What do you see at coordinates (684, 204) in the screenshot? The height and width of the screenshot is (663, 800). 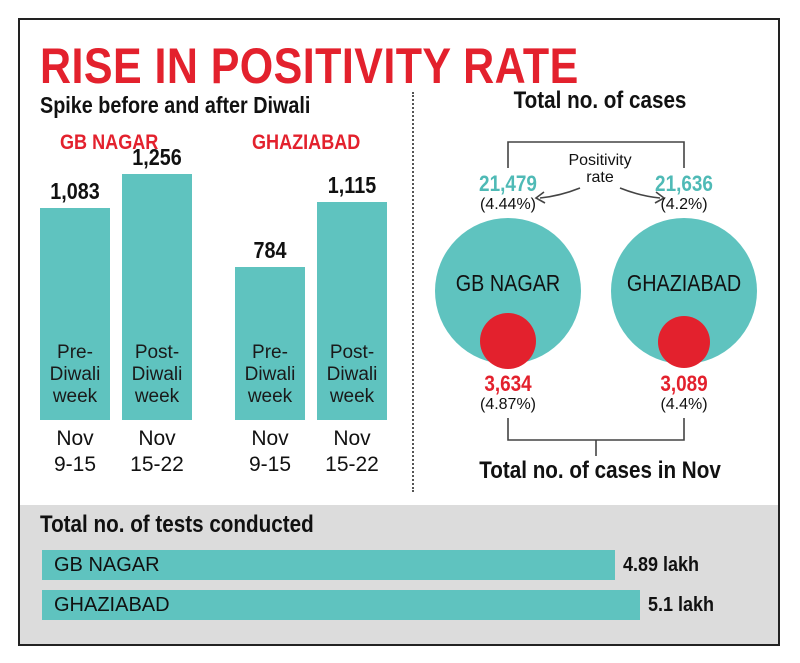 I see `ghaziabad-total-rate: (4.2%)` at bounding box center [684, 204].